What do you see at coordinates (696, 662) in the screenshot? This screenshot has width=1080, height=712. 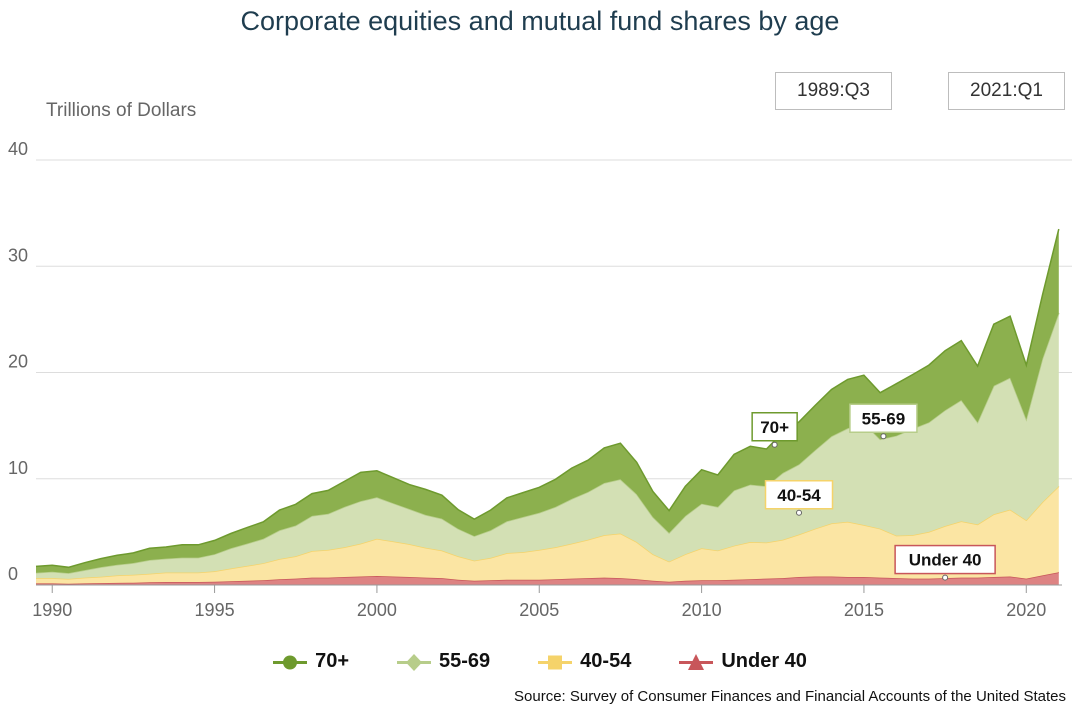 I see `triangle-icon` at bounding box center [696, 662].